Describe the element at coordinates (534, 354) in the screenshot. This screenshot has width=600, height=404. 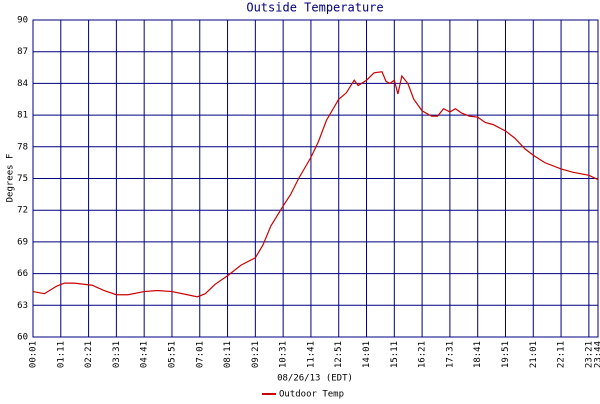
I see `x-tick-label: 21:01` at that location.